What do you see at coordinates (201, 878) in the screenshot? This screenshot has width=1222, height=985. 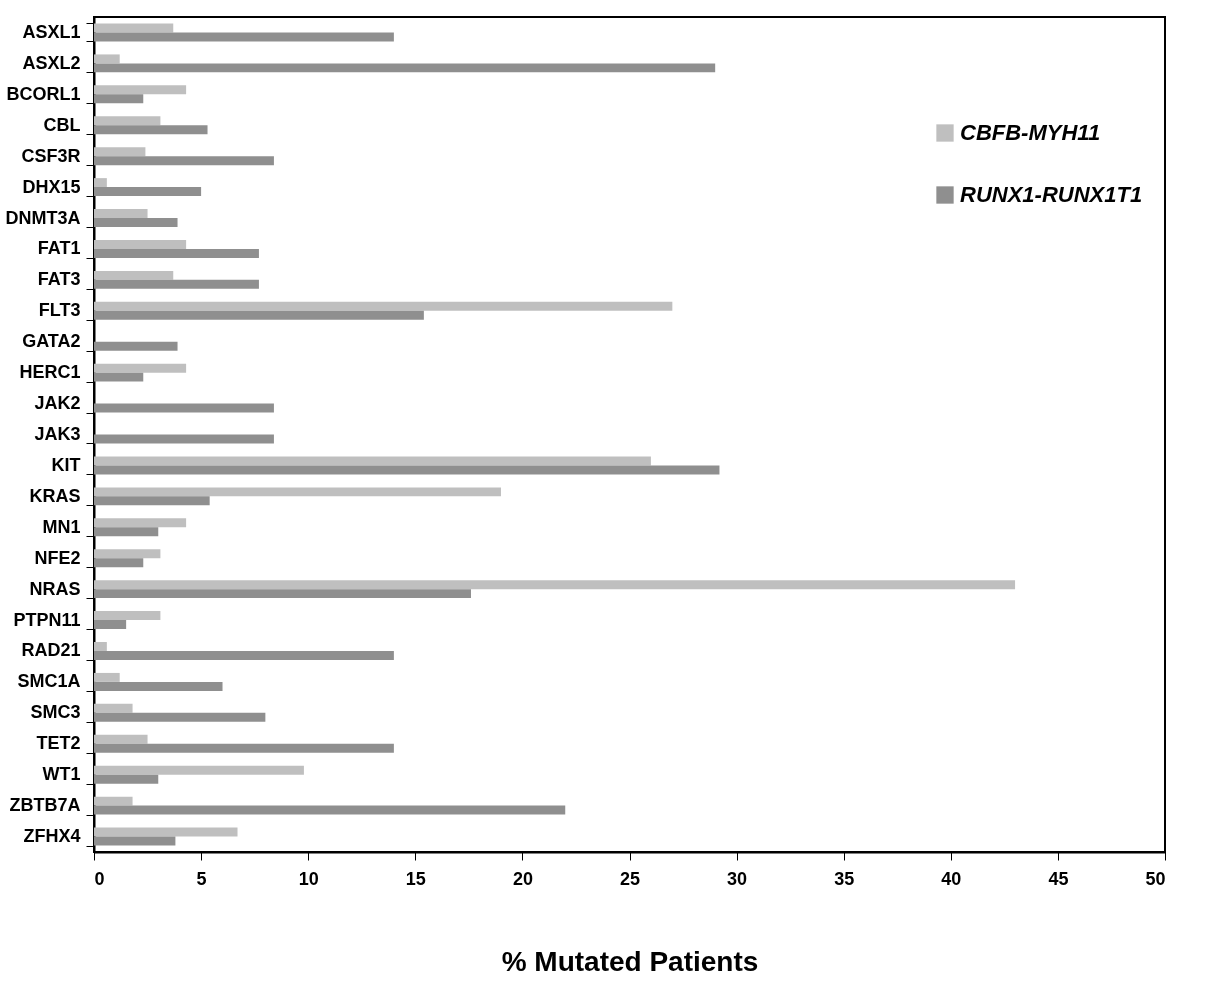 I see `x-tick-label: 5` at bounding box center [201, 878].